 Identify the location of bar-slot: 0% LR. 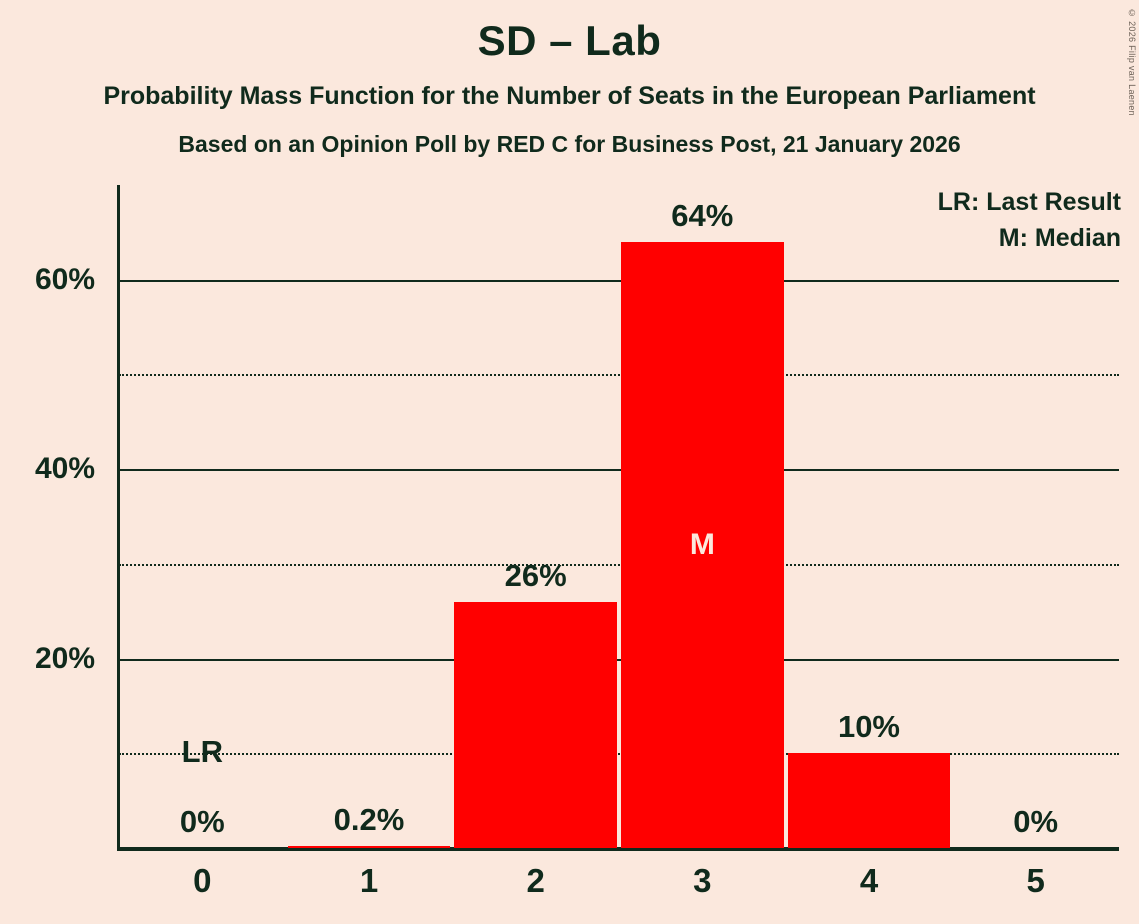
(202, 516).